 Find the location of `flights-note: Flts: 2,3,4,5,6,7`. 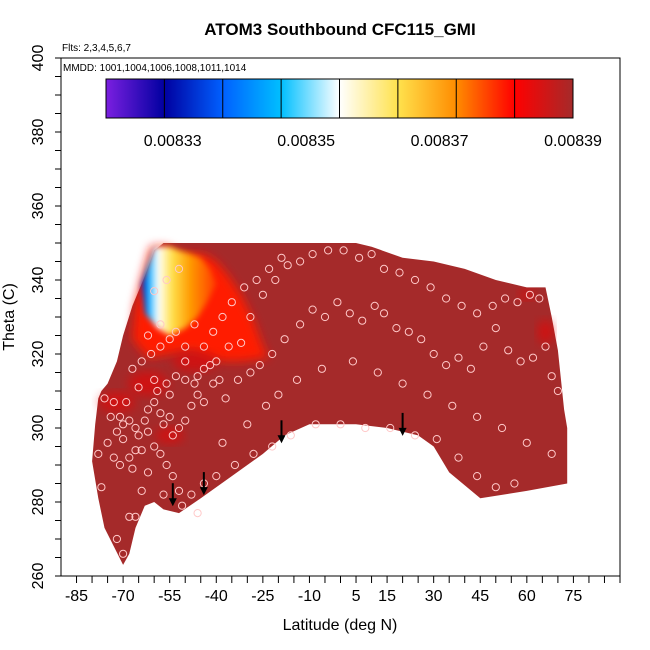

flights-note: Flts: 2,3,4,5,6,7 is located at coordinates (96, 48).